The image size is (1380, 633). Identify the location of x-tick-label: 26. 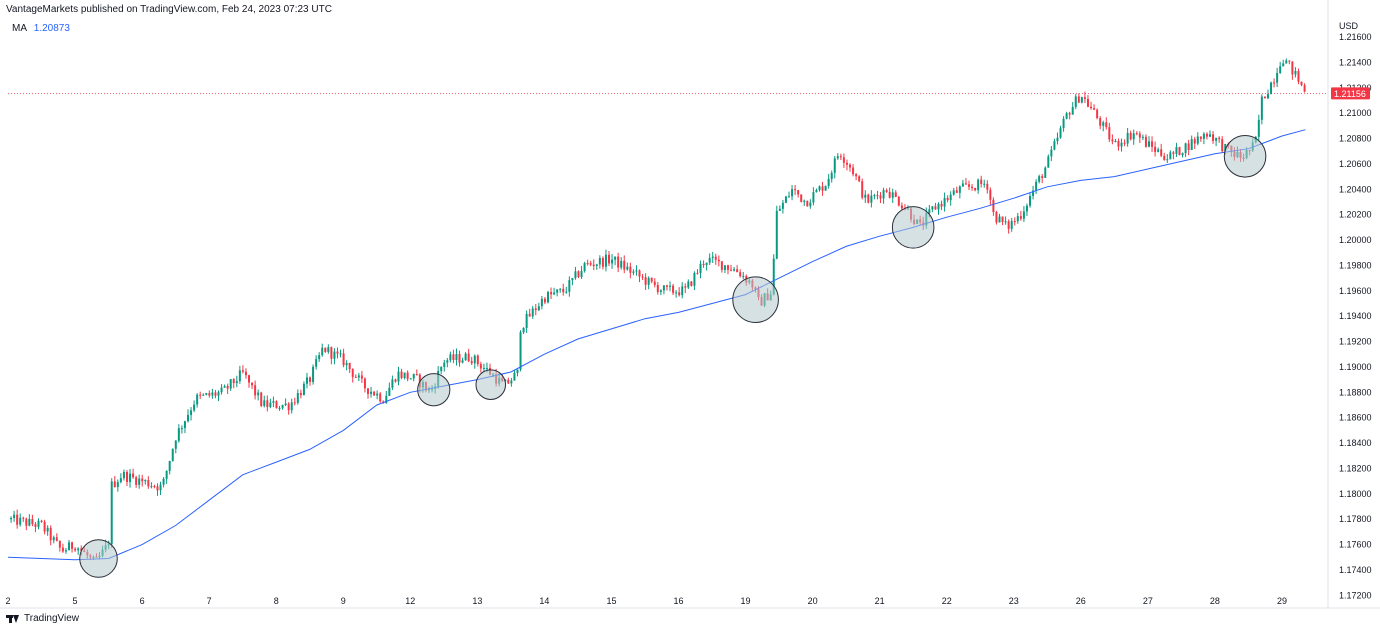
(1081, 601).